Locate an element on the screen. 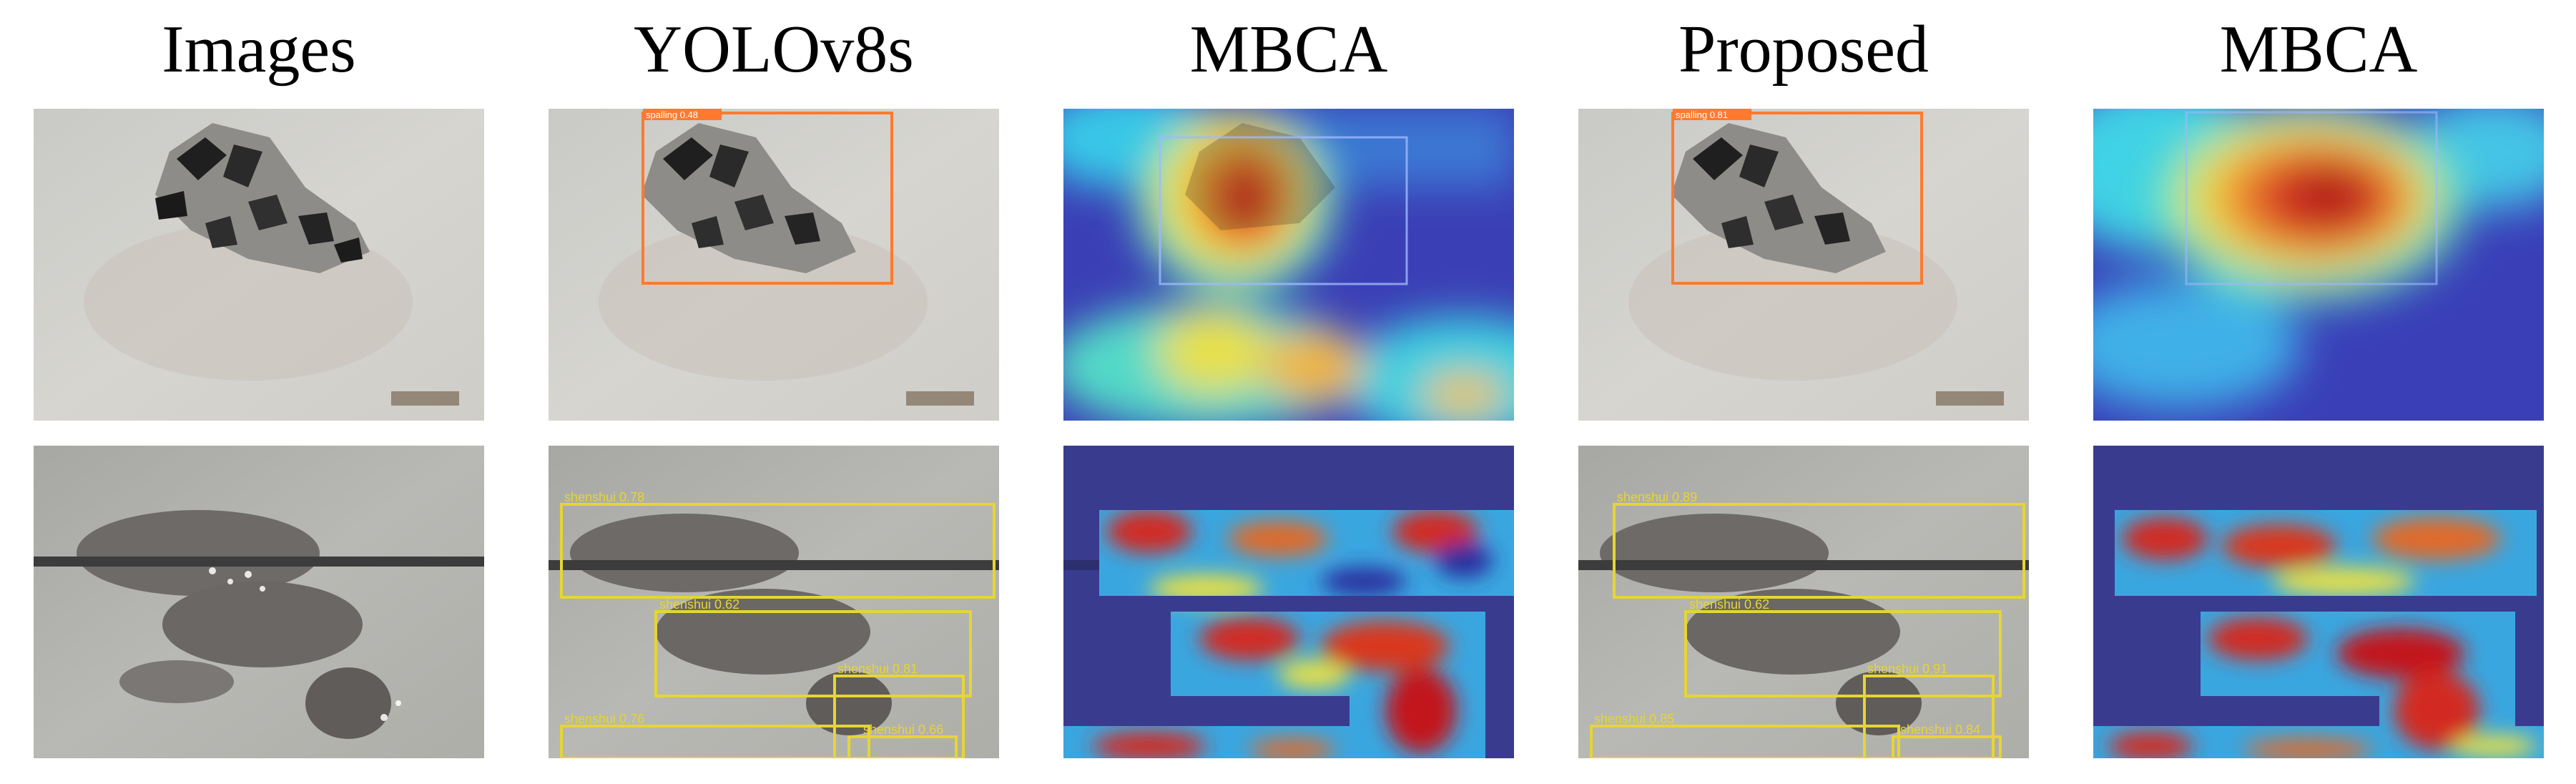  column-title-images: Images is located at coordinates (259, 50).